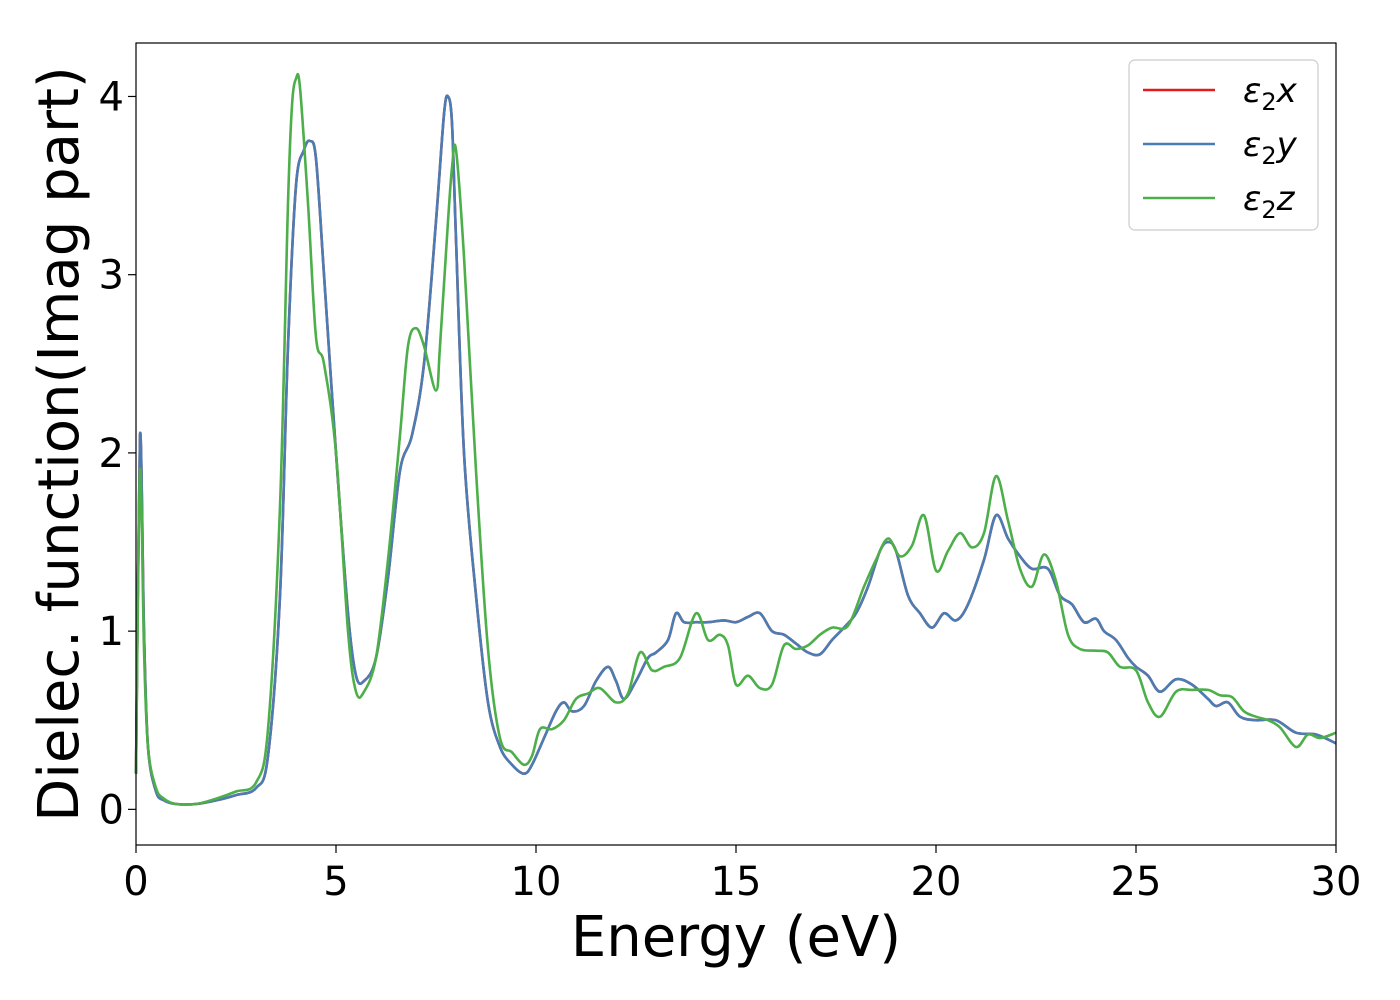  Describe the element at coordinates (1136, 882) in the screenshot. I see `x-tick-label: 25` at that location.